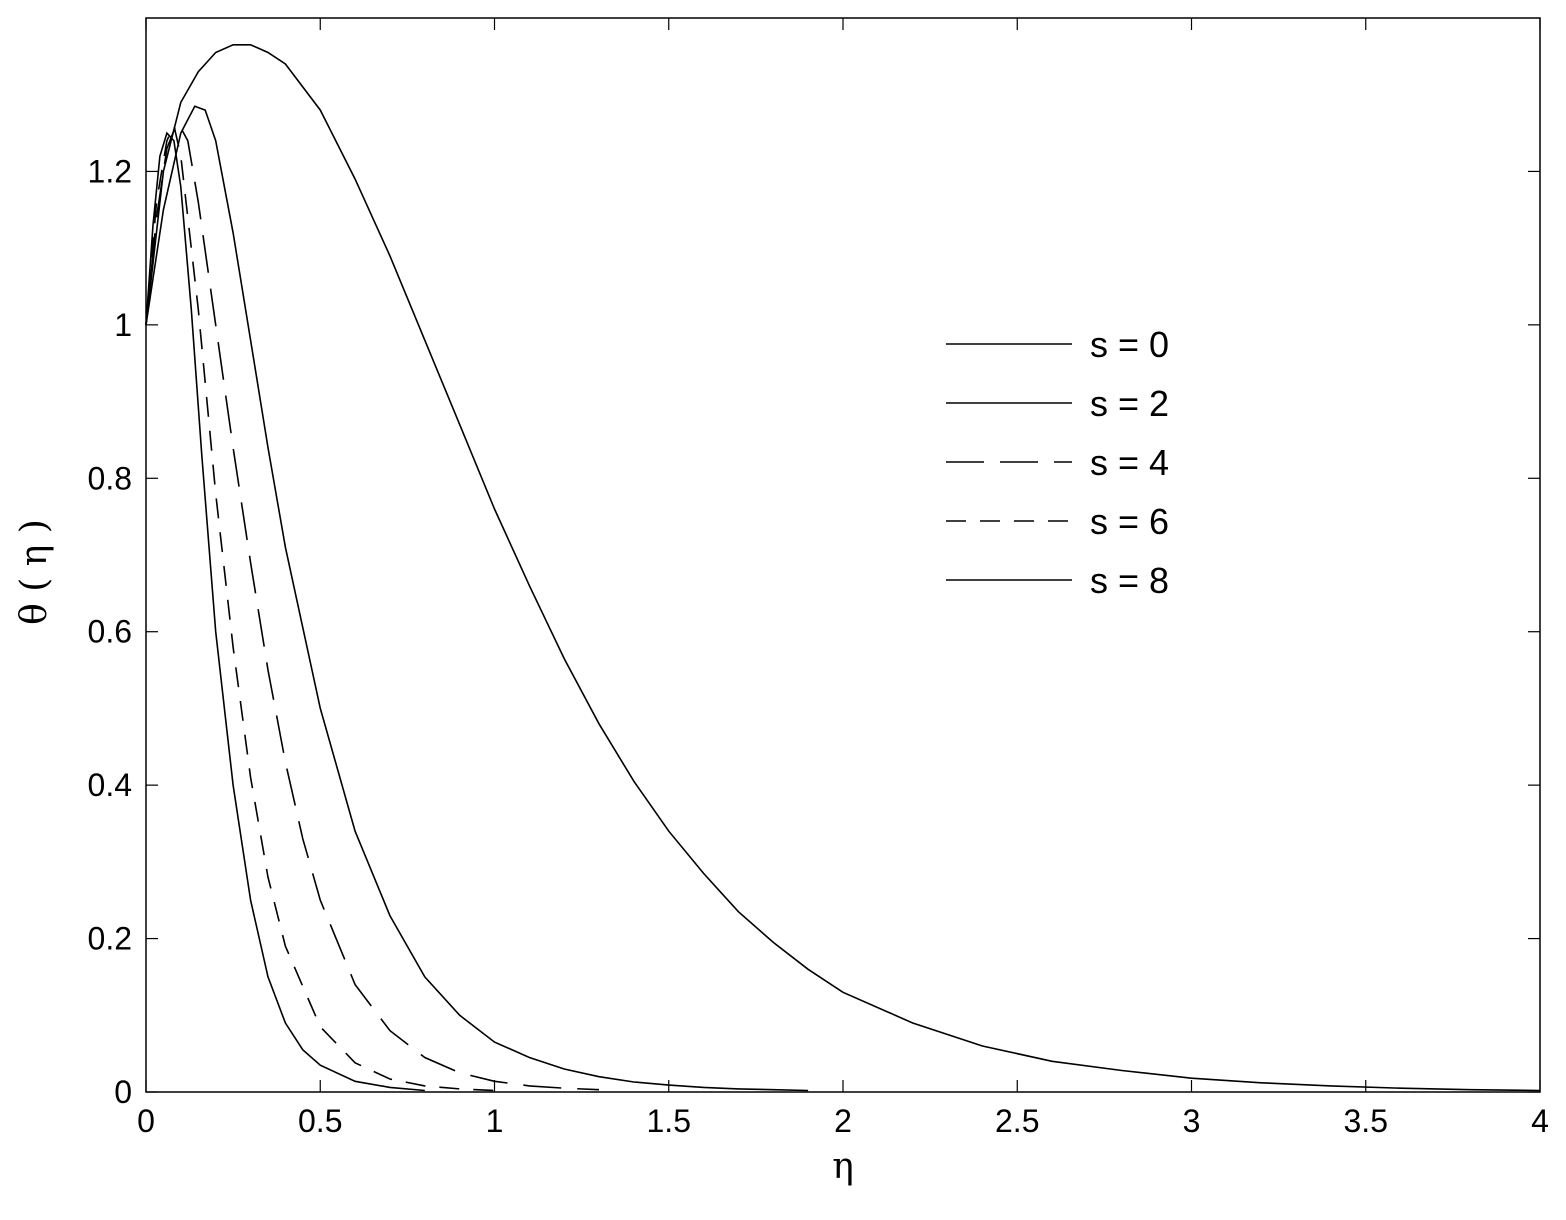 This screenshot has width=1566, height=1220. I want to click on legend-label-5: s = 8, so click(1129, 580).